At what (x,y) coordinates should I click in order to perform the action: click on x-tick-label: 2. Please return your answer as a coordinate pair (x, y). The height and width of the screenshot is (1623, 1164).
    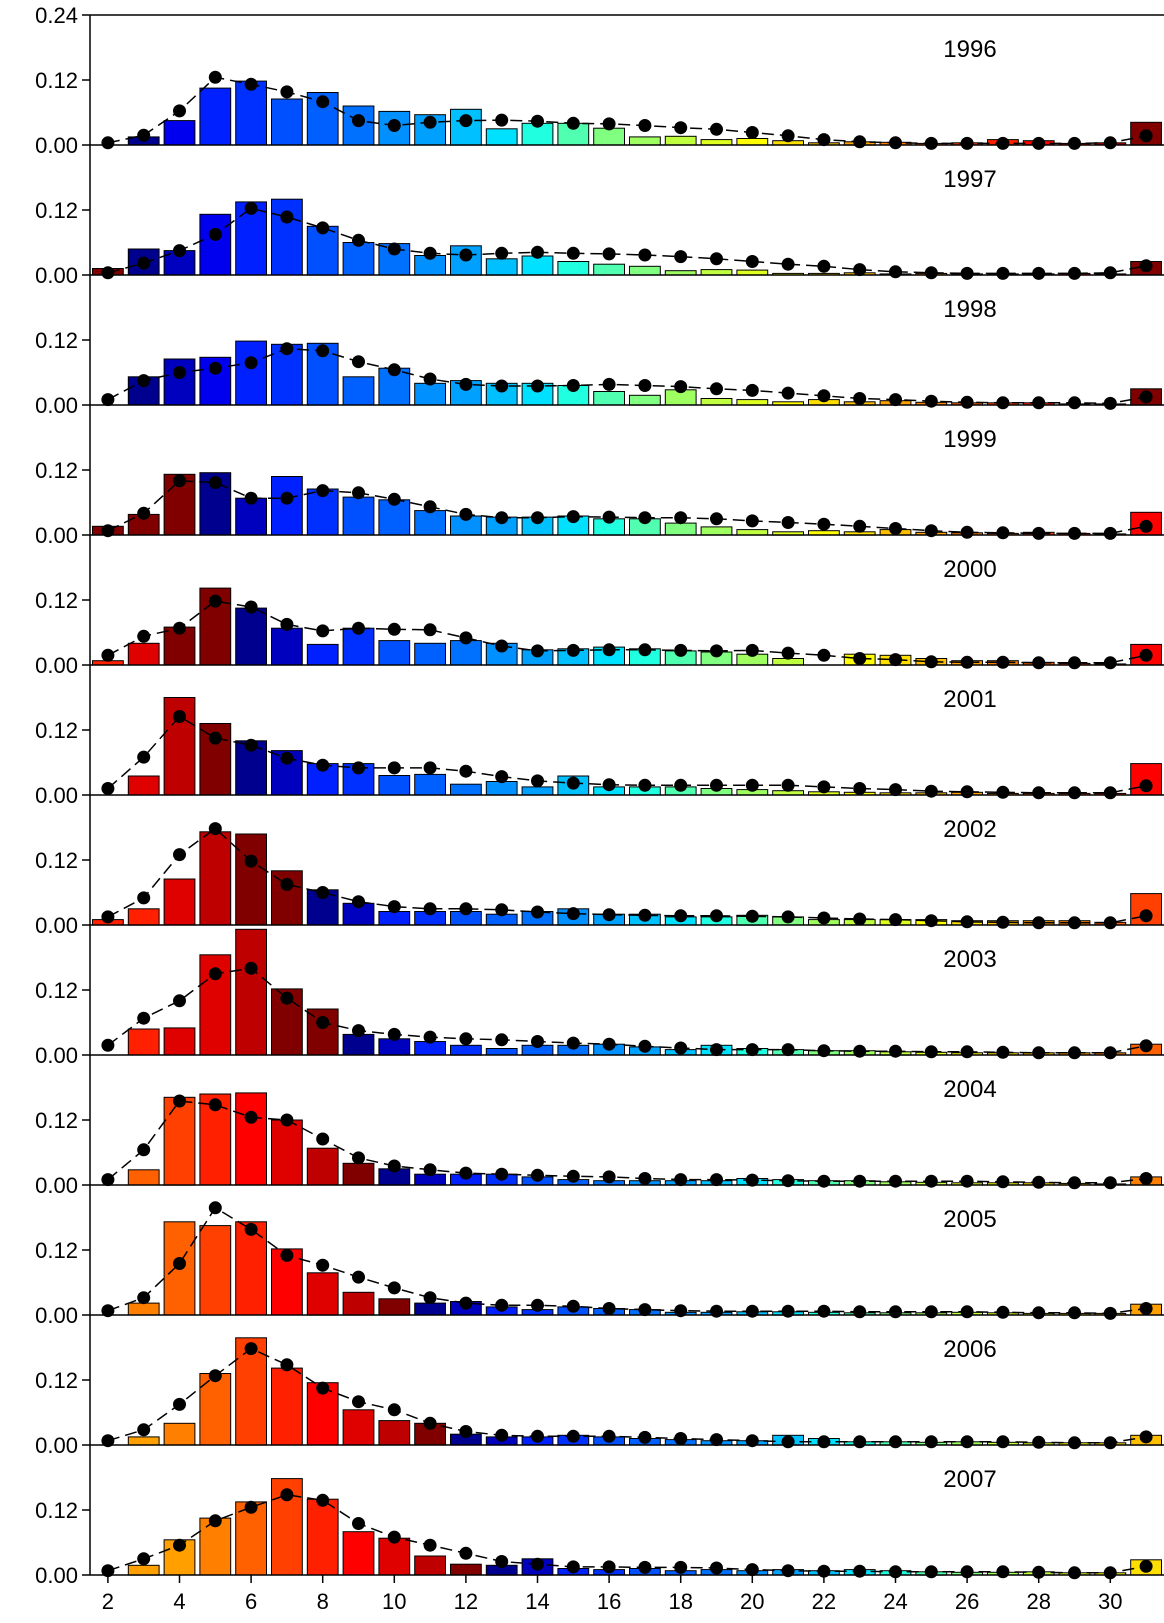
    Looking at the image, I should click on (108, 1601).